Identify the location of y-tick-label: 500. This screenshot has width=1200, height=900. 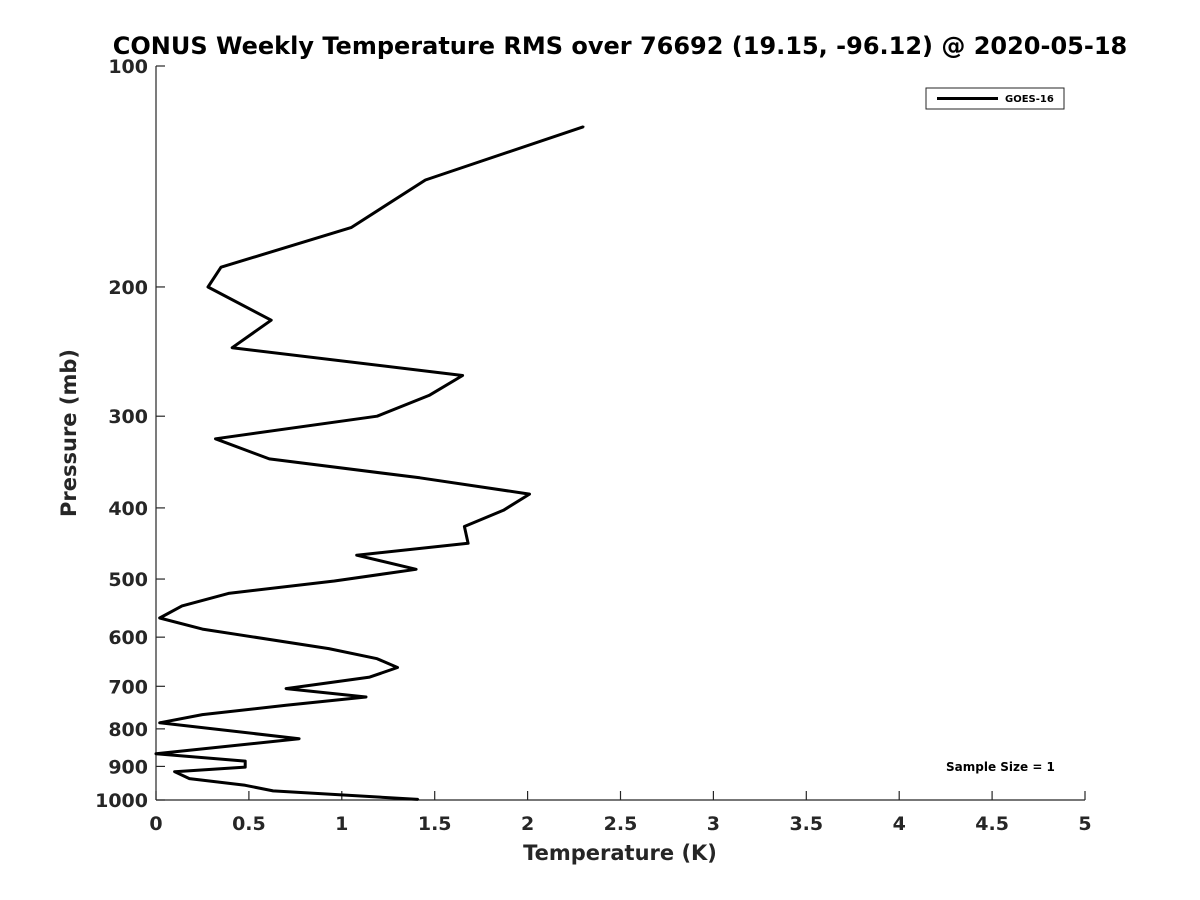
(128, 580).